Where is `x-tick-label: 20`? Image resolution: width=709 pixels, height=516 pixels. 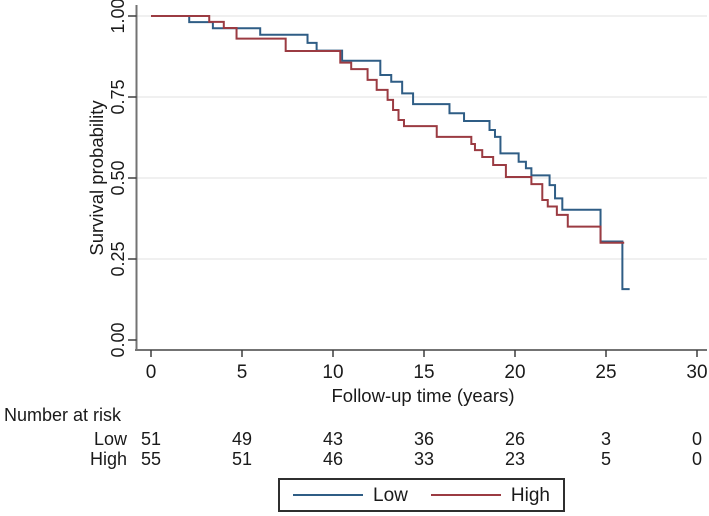 x-tick-label: 20 is located at coordinates (514, 372).